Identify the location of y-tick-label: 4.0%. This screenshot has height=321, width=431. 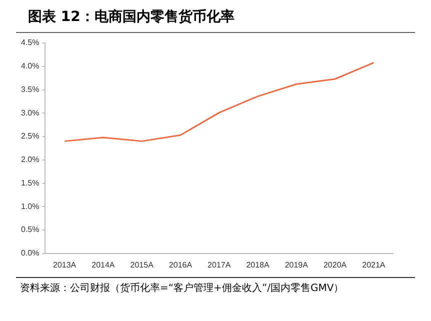
(30, 66).